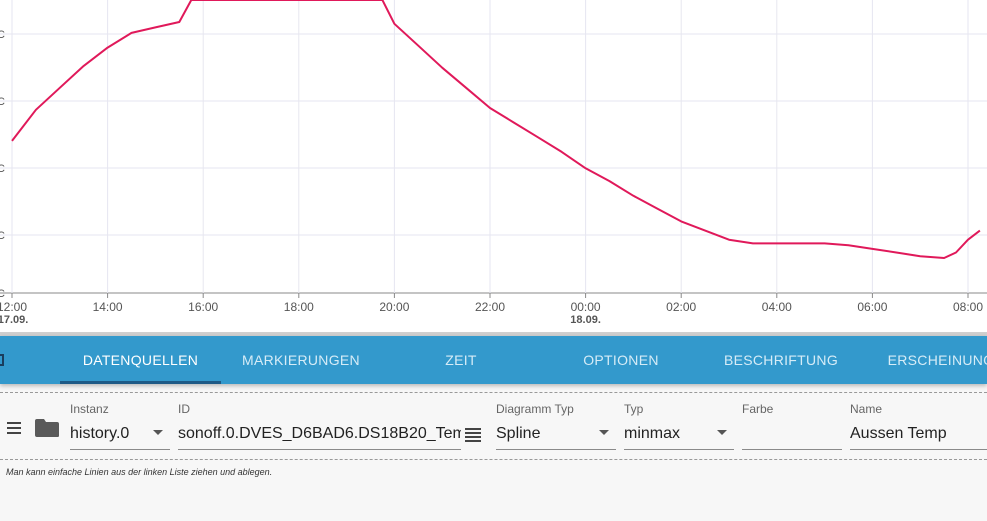  What do you see at coordinates (140, 360) in the screenshot?
I see `tab-datenquellen: DATENQUELLEN` at bounding box center [140, 360].